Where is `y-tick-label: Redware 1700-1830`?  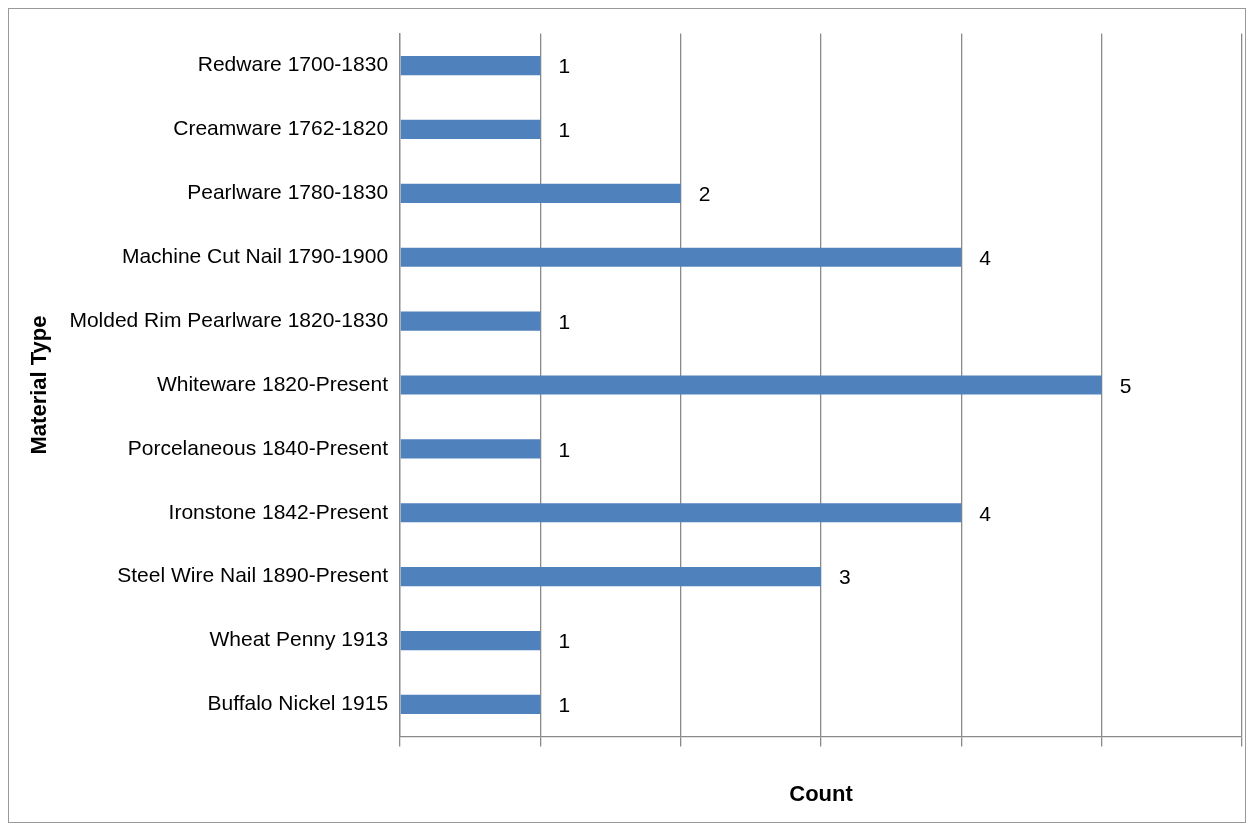
y-tick-label: Redware 1700-1830 is located at coordinates (293, 64).